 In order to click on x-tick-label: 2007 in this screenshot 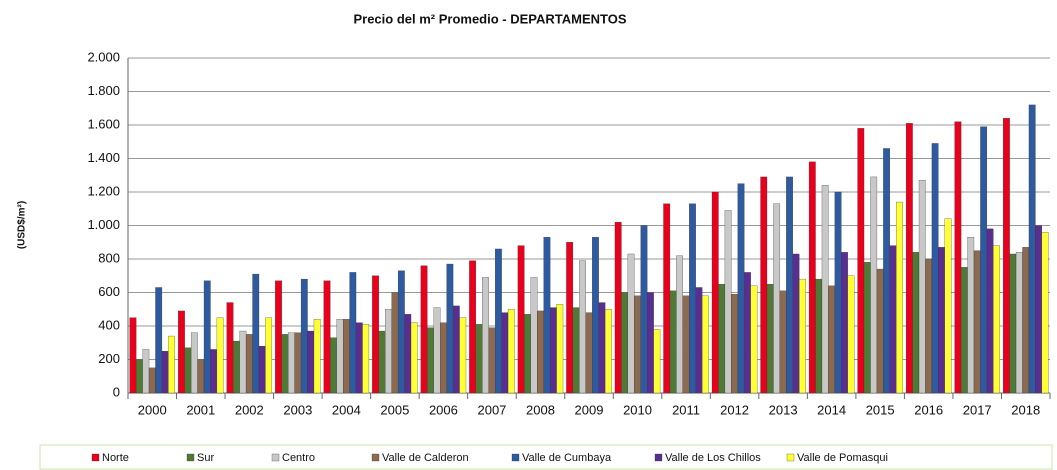, I will do `click(491, 409)`.